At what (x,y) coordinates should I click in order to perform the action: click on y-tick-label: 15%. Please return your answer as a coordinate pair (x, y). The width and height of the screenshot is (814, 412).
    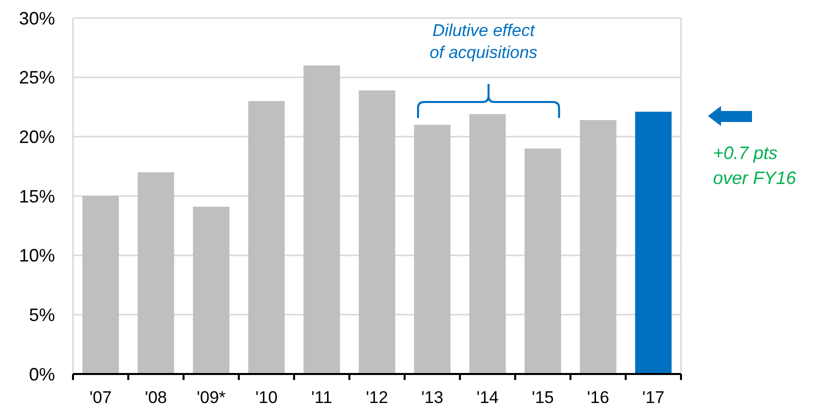
    Looking at the image, I should click on (36, 196).